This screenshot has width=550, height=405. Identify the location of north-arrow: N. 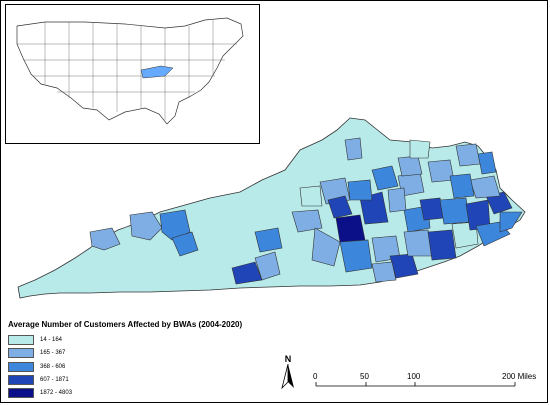
(288, 374).